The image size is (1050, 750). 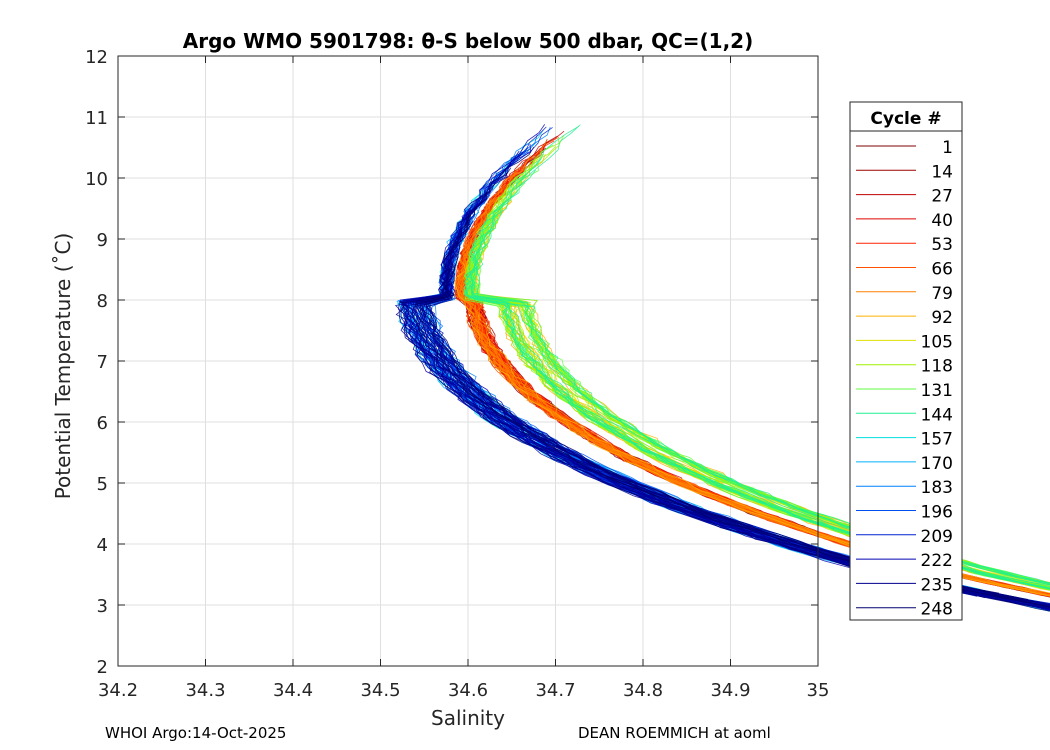 I want to click on footer-author: DEAN ROEMMICH at aoml, so click(x=674, y=733).